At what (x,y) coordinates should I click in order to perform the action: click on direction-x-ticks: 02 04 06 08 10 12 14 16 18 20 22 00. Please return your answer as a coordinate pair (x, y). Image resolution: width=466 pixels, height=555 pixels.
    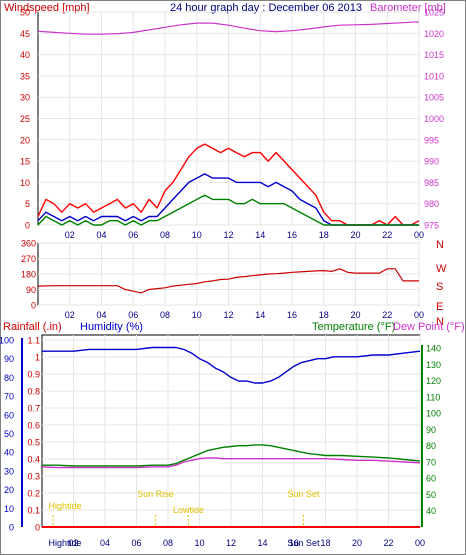
    Looking at the image, I should click on (244, 315).